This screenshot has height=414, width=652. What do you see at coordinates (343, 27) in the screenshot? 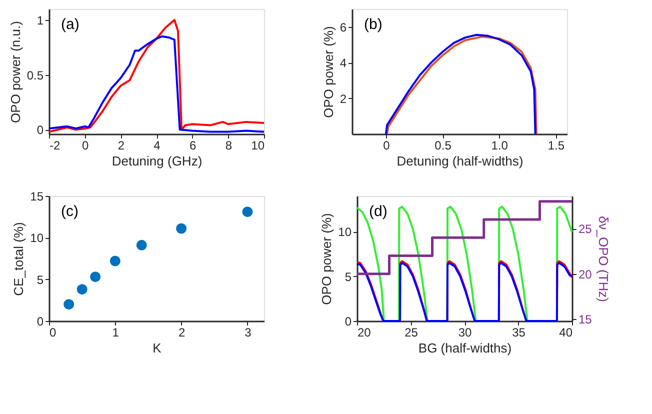
I see `y-tick-label: 6` at bounding box center [343, 27].